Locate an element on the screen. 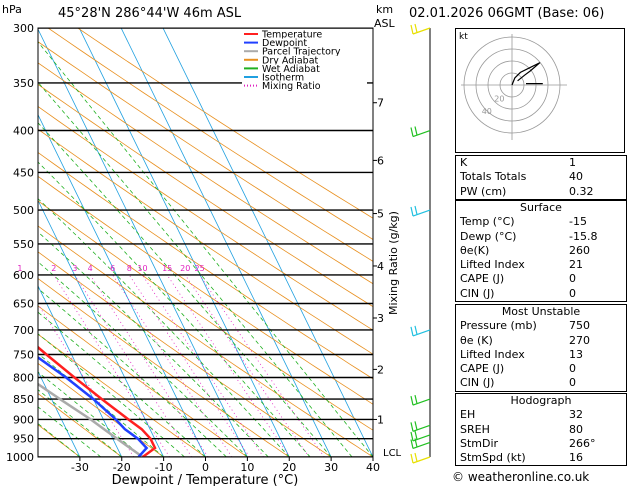 Image resolution: width=629 pixels, height=486 pixels. unstable-label: CIN (J) is located at coordinates (477, 383).